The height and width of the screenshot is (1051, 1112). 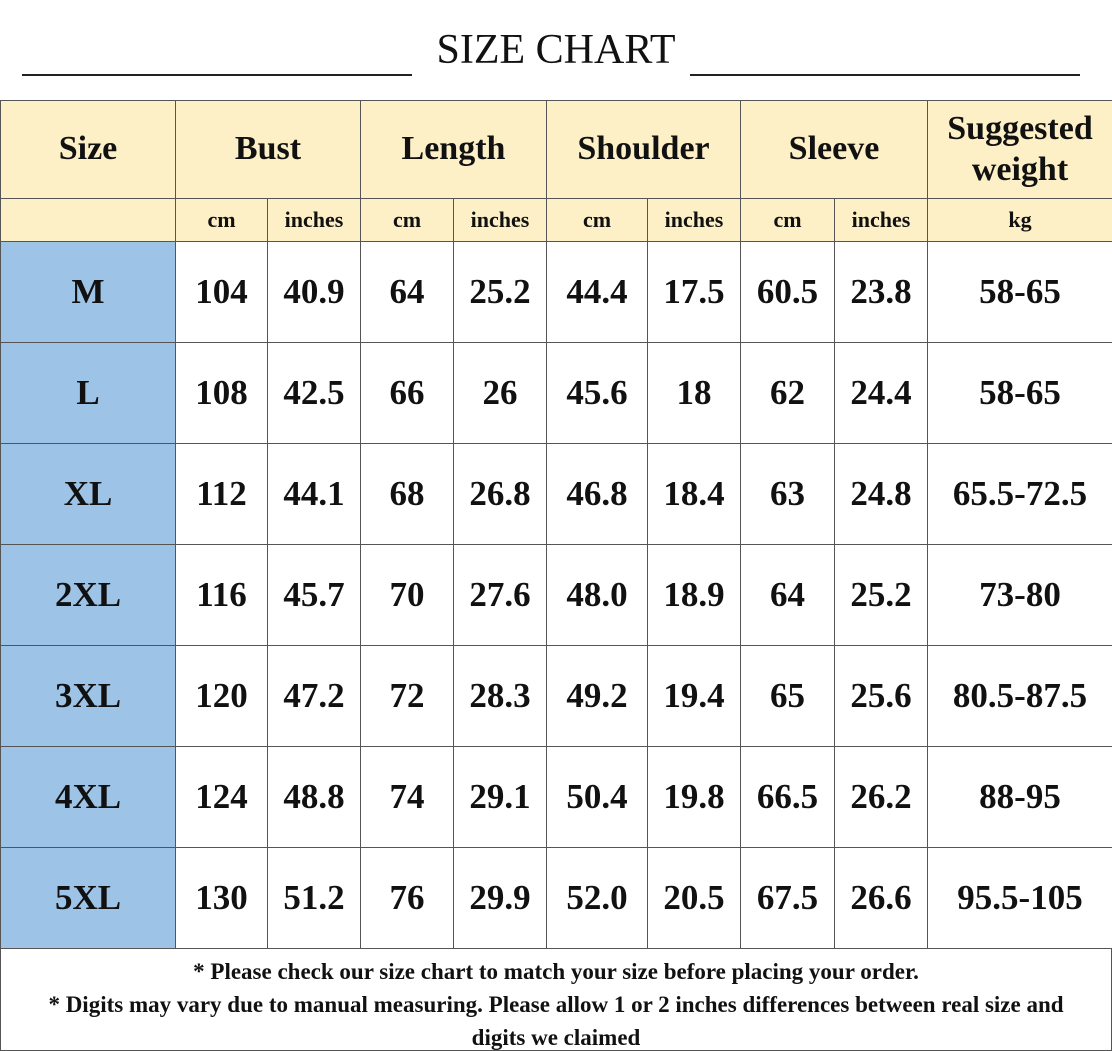 I want to click on table-cell: 124, so click(x=221, y=797).